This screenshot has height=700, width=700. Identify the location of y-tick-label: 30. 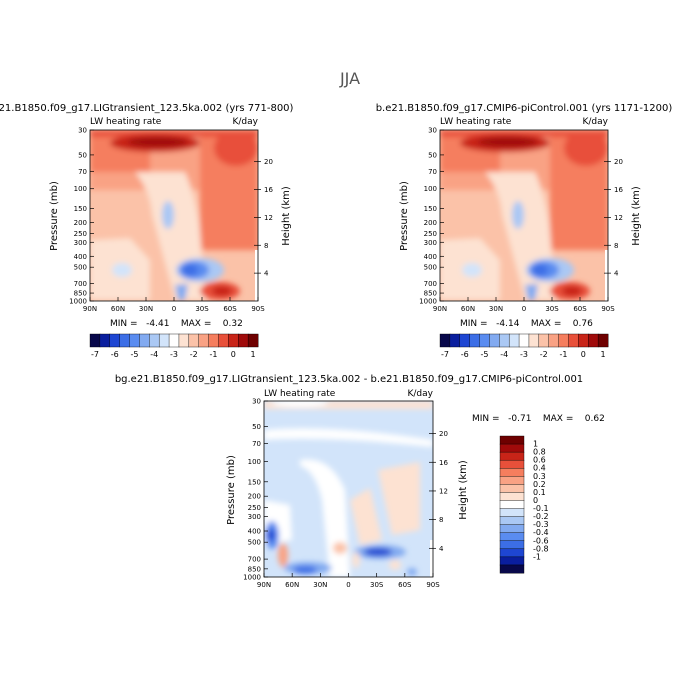
(432, 131).